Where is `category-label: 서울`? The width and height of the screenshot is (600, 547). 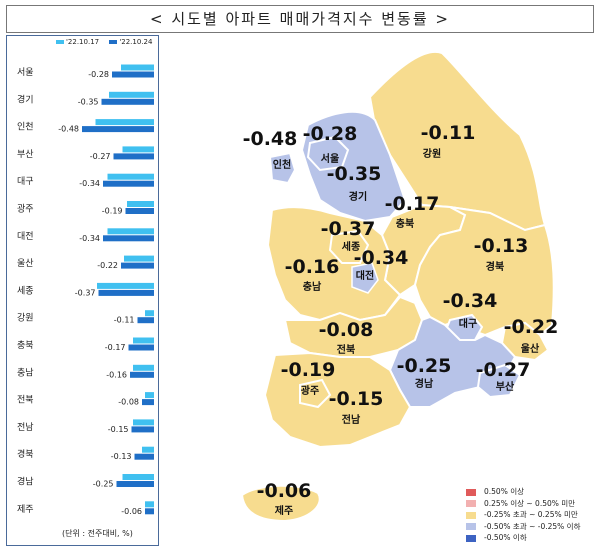
category-label: 서울 is located at coordinates (25, 72).